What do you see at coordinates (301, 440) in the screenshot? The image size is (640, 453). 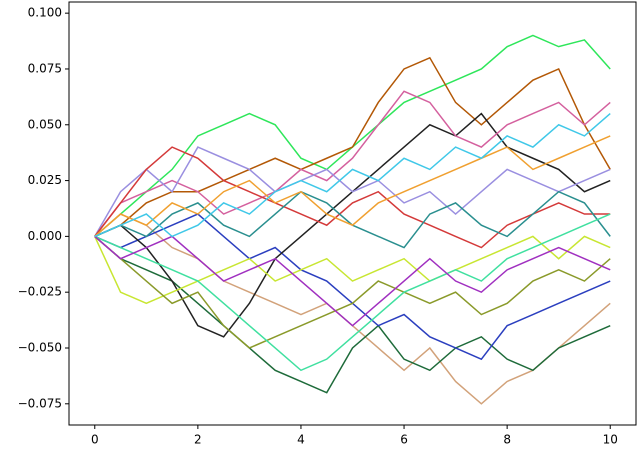 I see `x-tick-label: 4` at bounding box center [301, 440].